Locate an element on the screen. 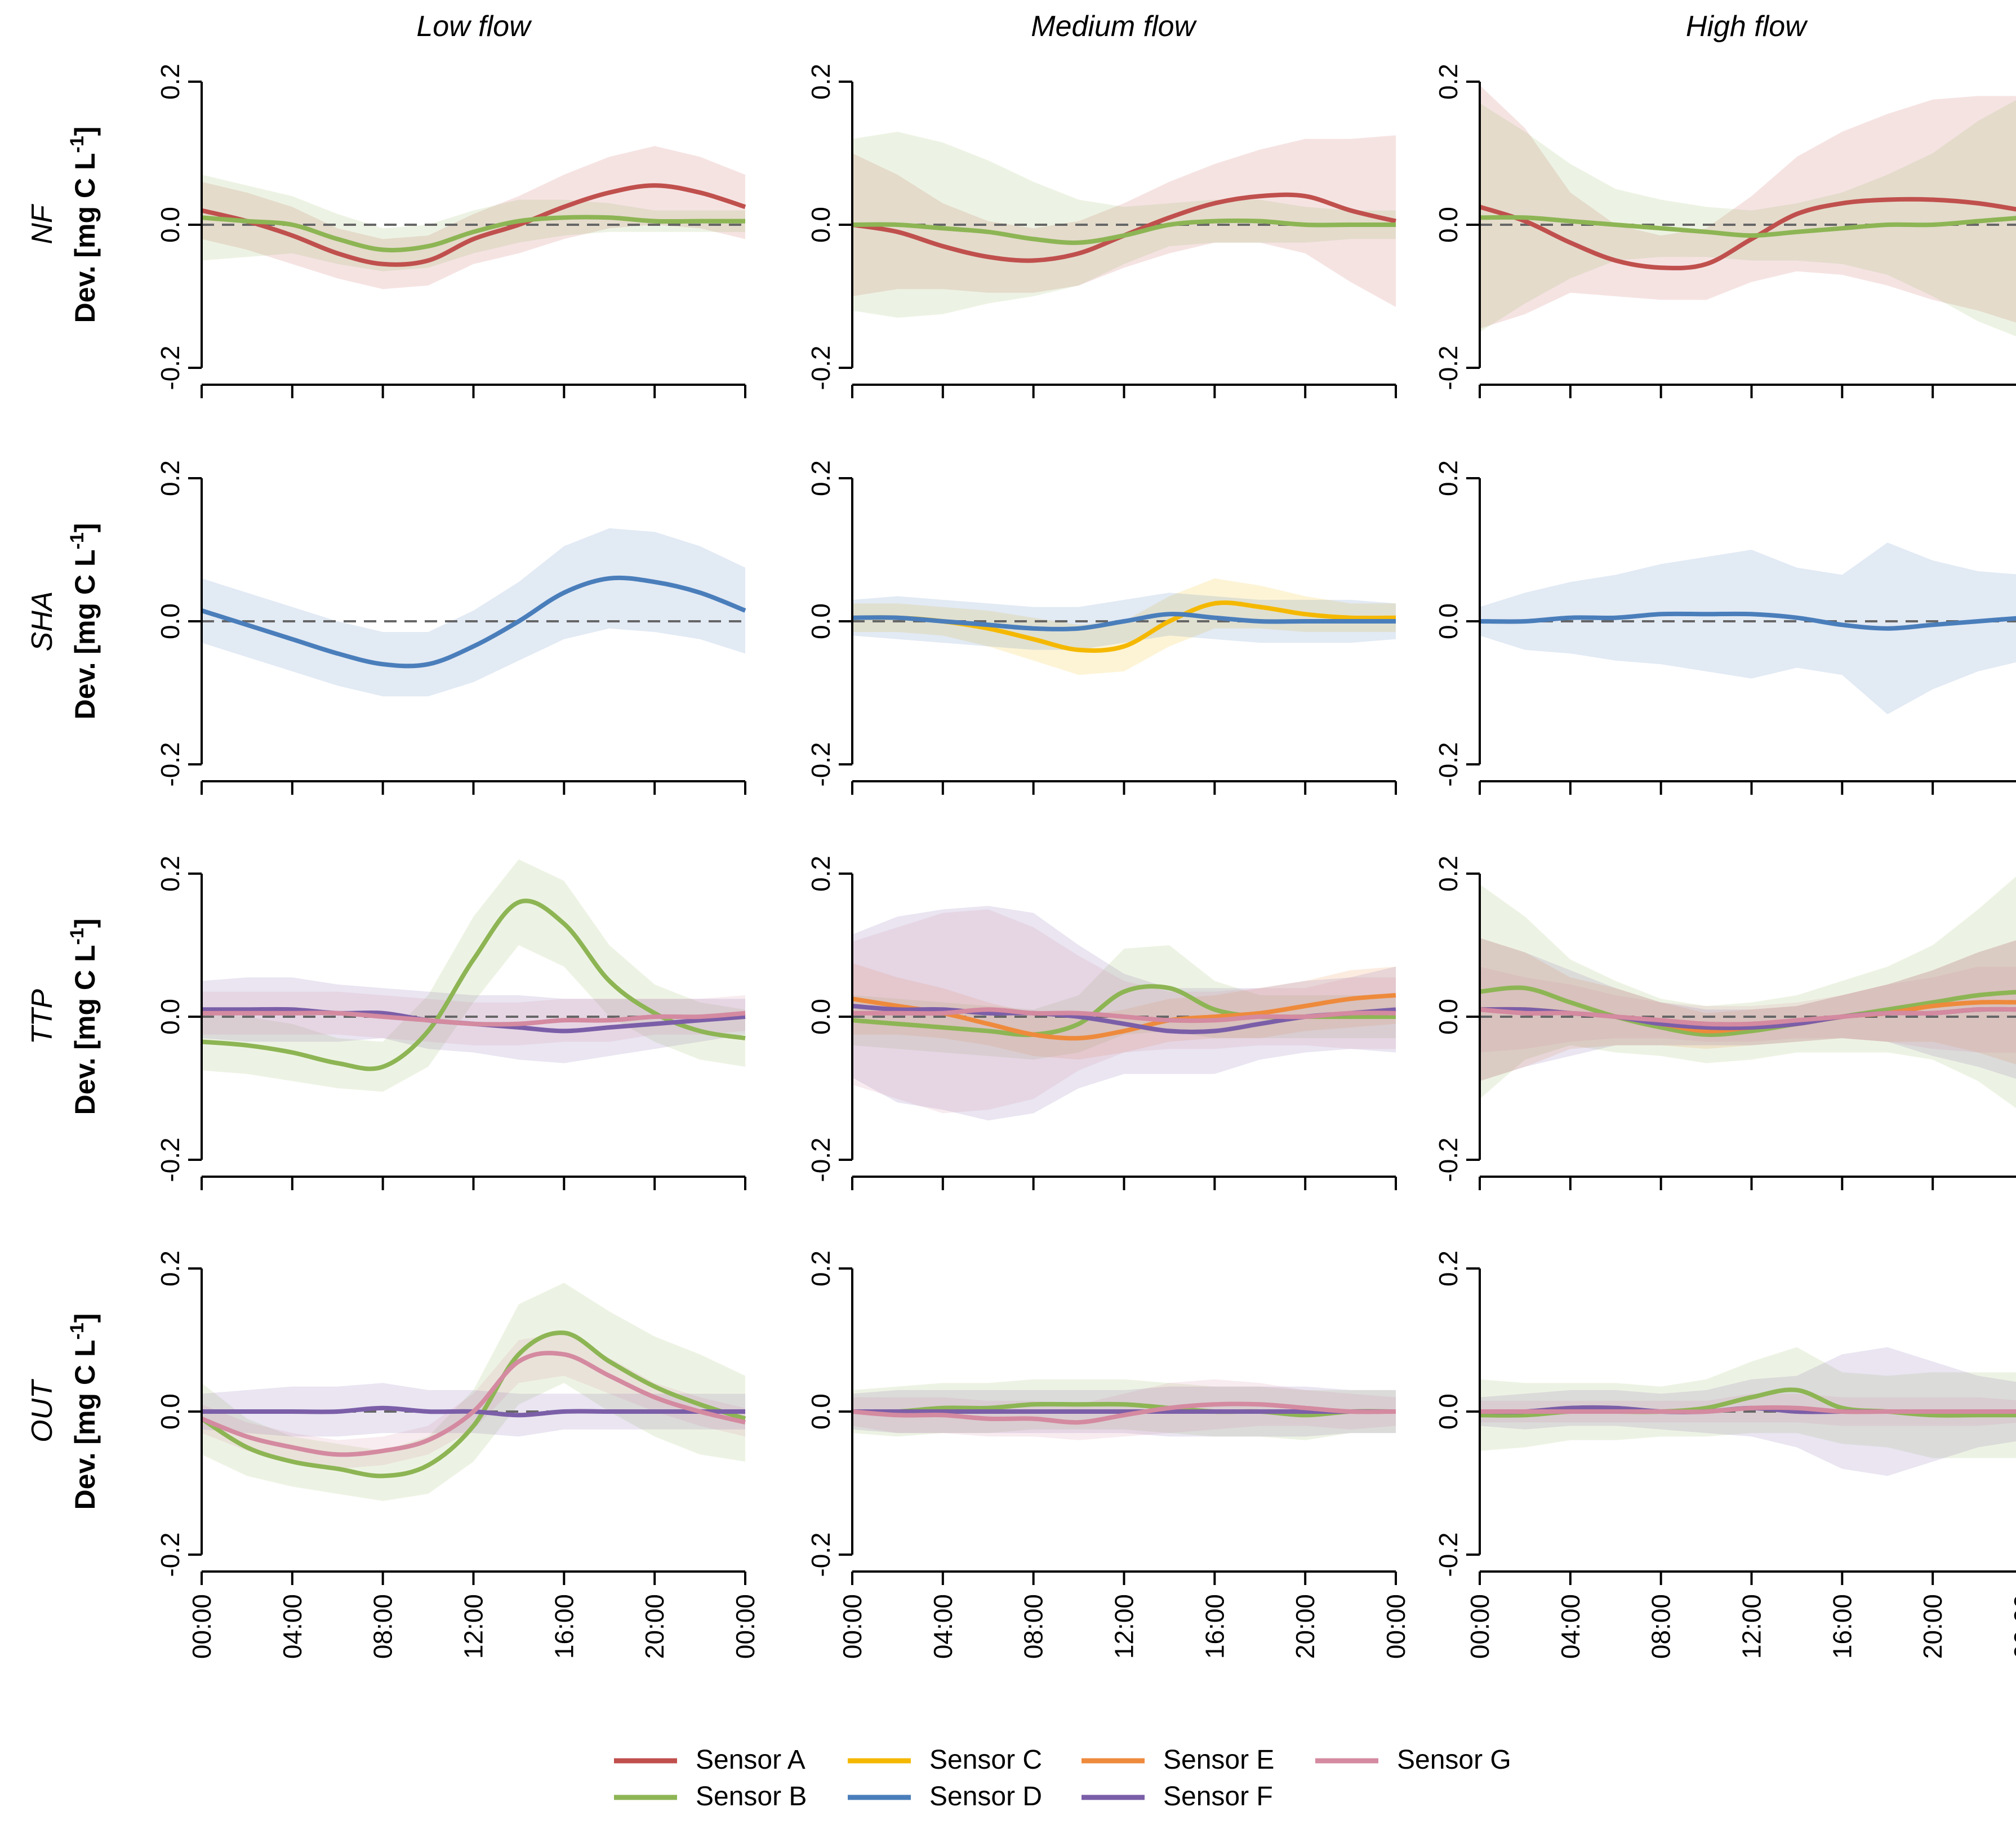  row-label: SHA is located at coordinates (42, 621).